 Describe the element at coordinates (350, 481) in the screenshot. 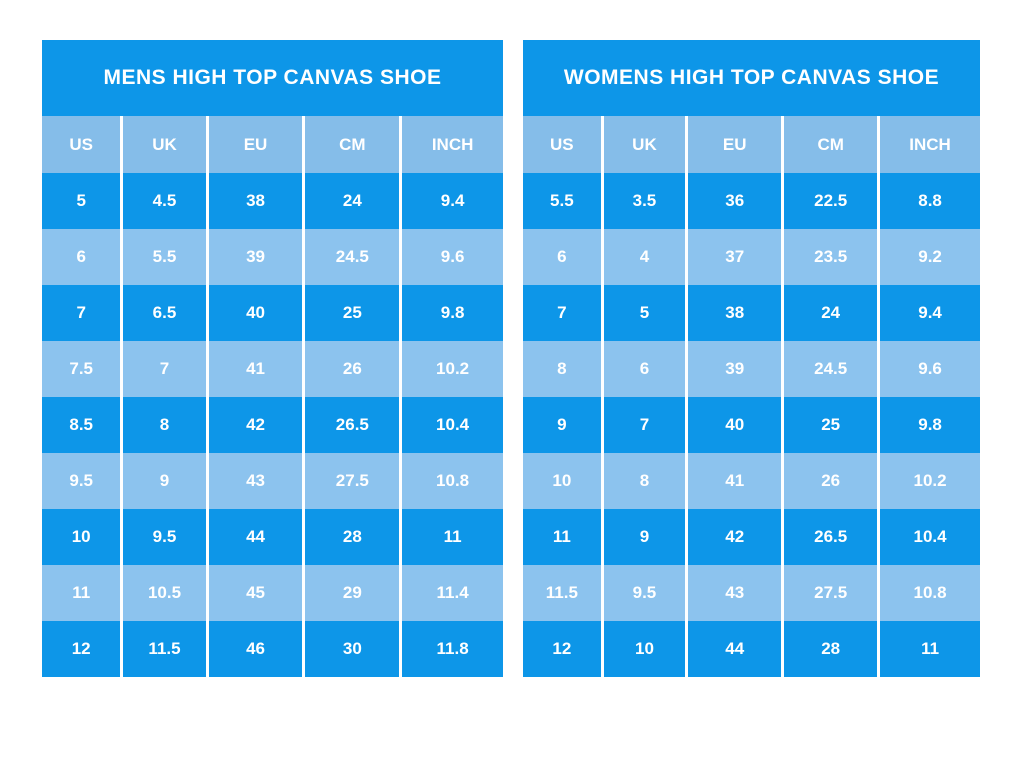

I see `mens-row-5-cell-col-3: 27.5` at that location.